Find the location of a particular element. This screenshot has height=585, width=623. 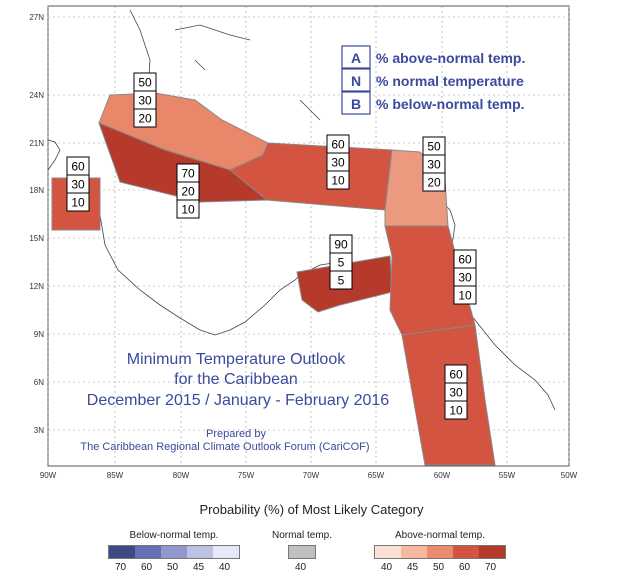

legend-above-normal: Above-normal temp. 40 45 50 60 70 is located at coordinates (440, 551).